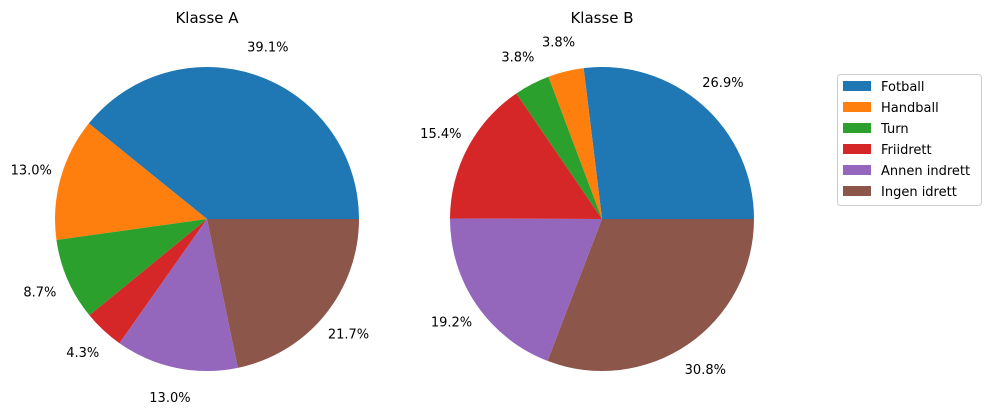 The height and width of the screenshot is (419, 991). Describe the element at coordinates (705, 370) in the screenshot. I see `slice-label: 30.8%` at that location.